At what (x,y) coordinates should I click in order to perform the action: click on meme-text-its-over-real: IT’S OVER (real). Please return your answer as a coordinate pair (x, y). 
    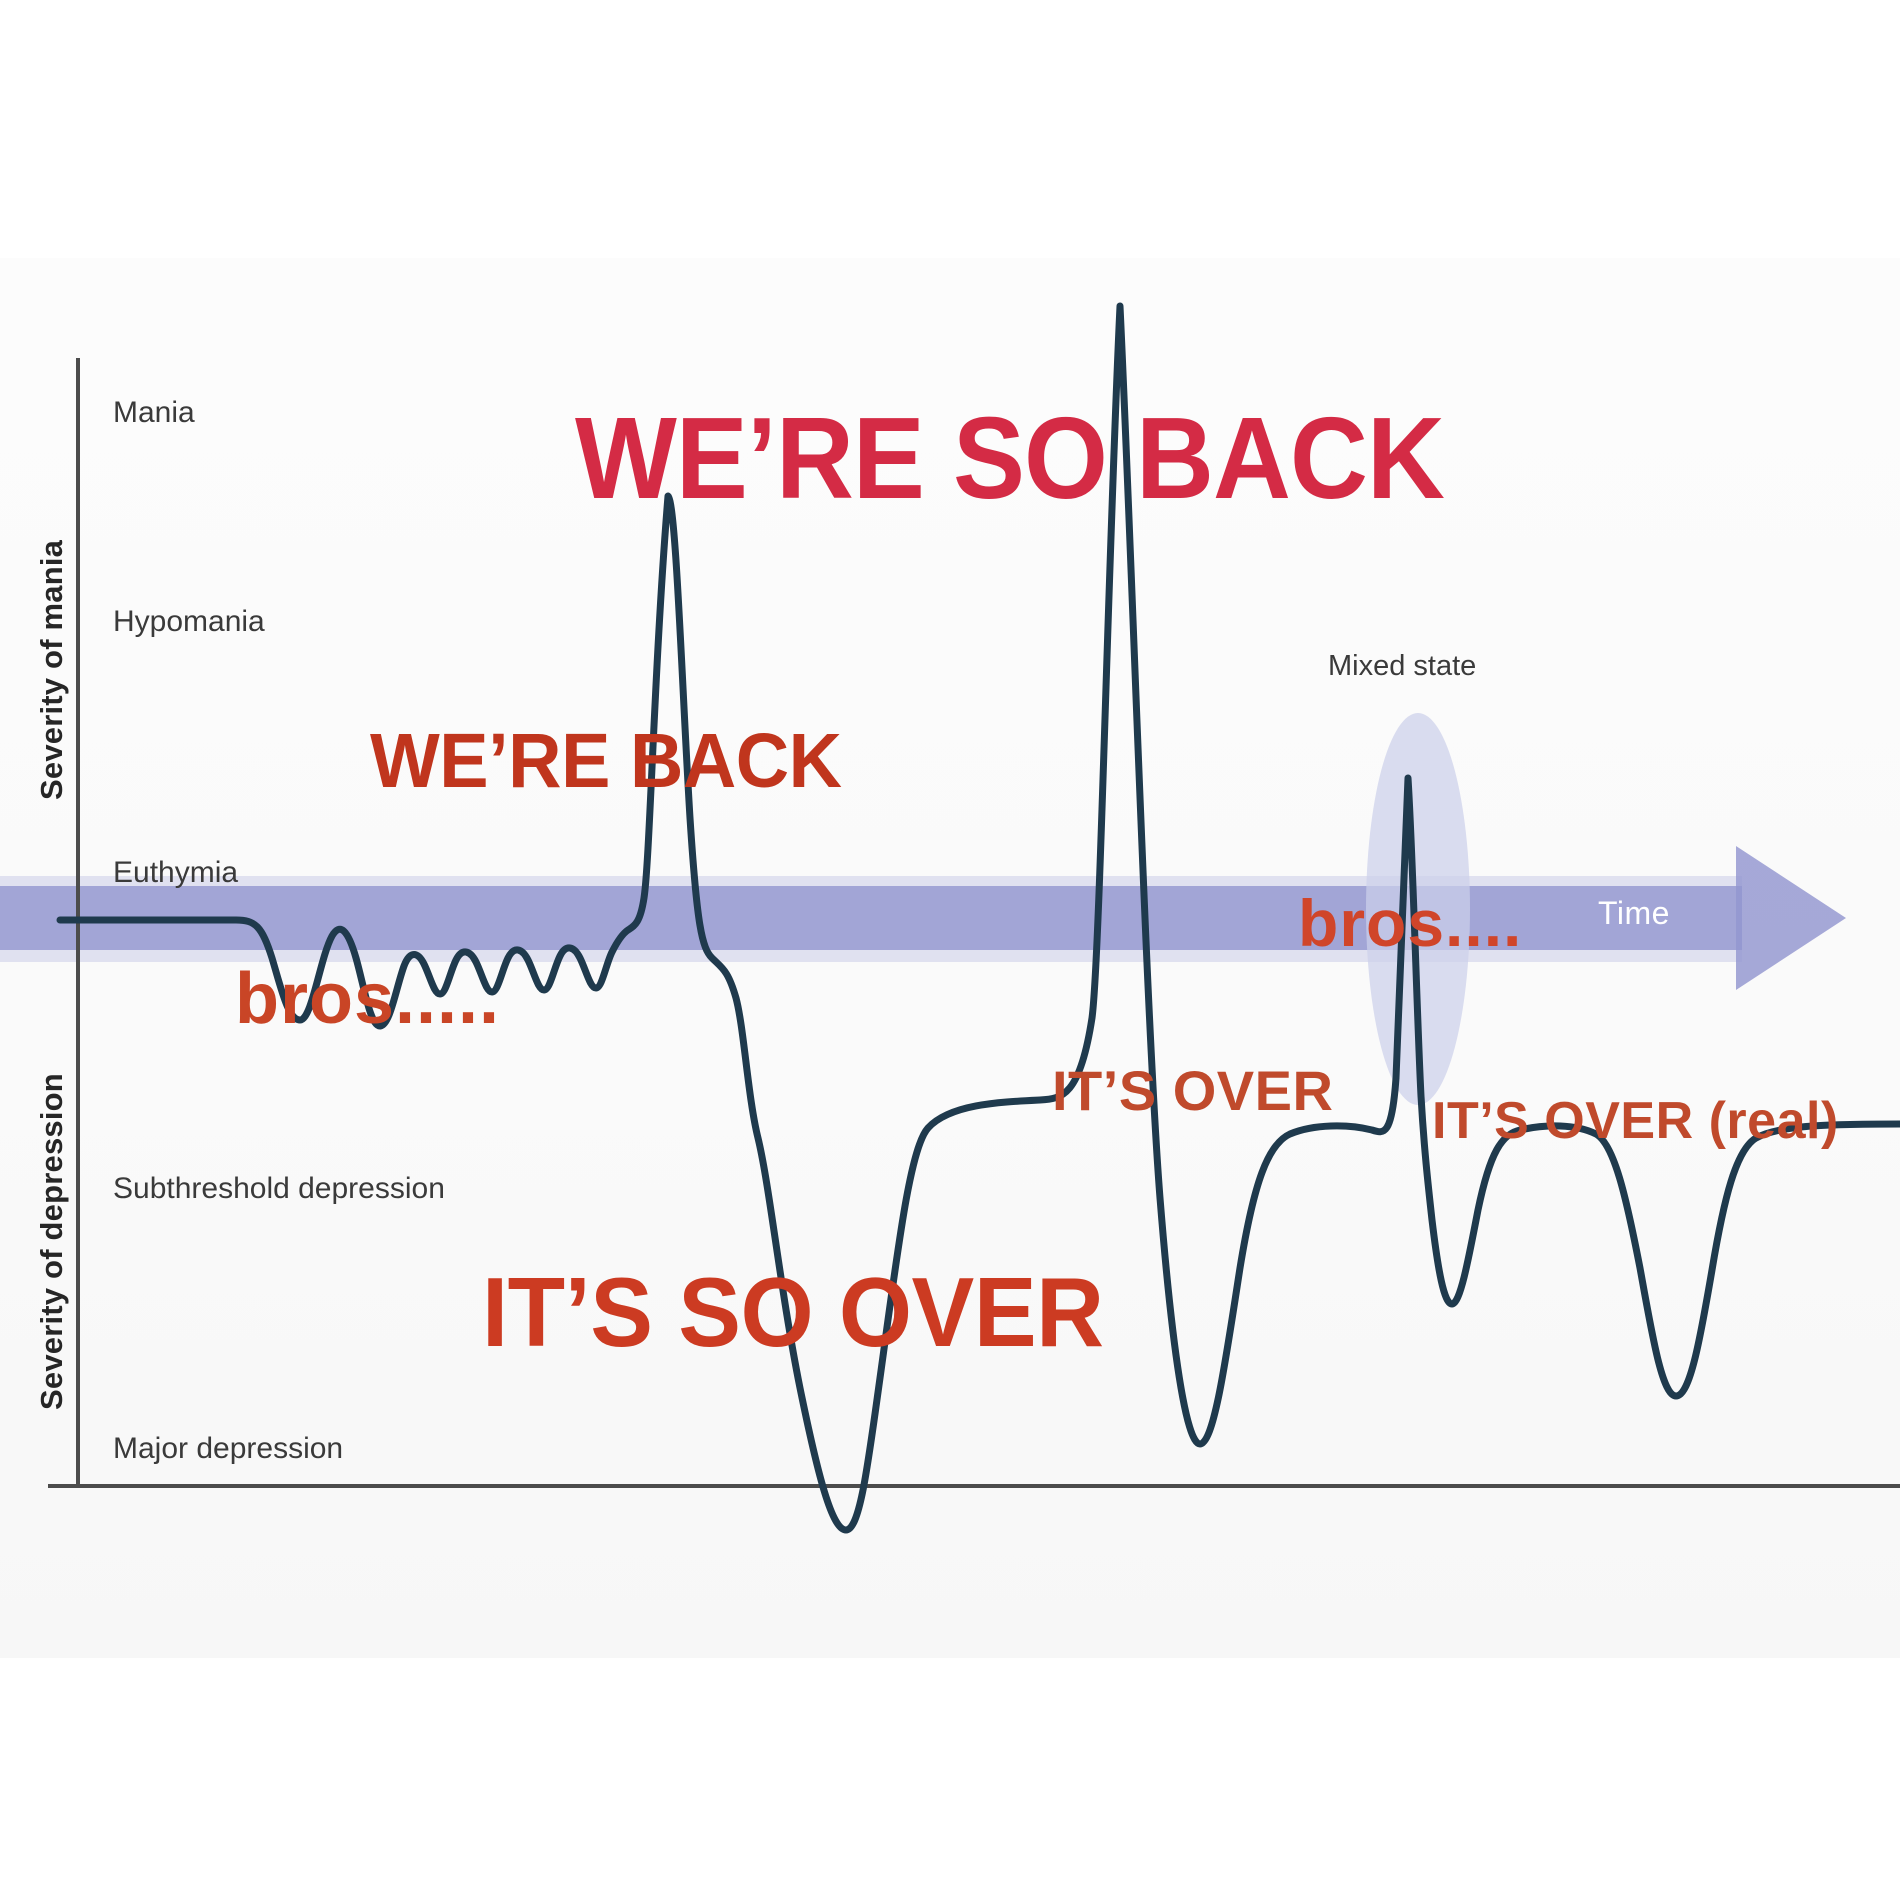
    Looking at the image, I should click on (1635, 1121).